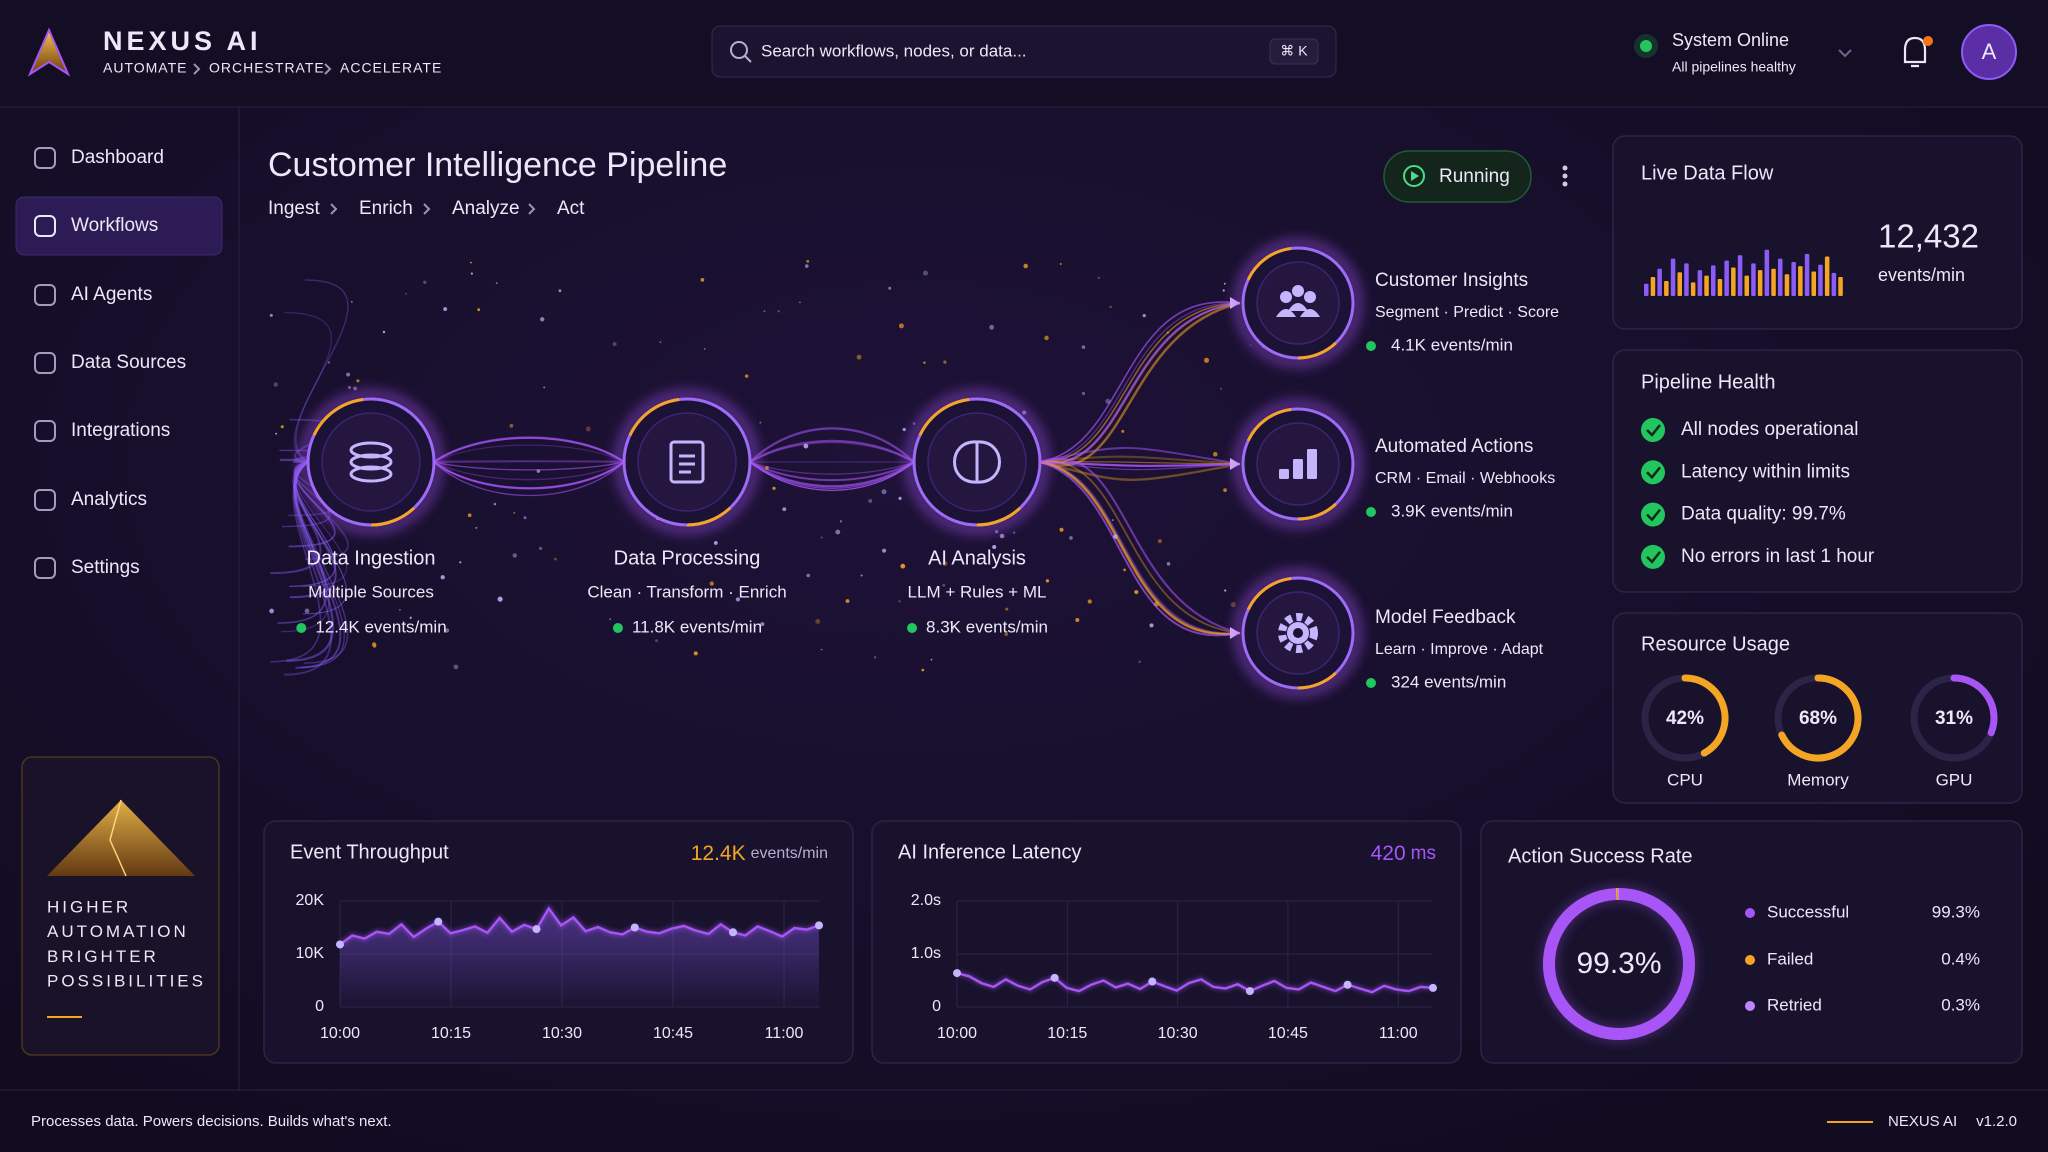  I want to click on search-box, so click(1024, 51).